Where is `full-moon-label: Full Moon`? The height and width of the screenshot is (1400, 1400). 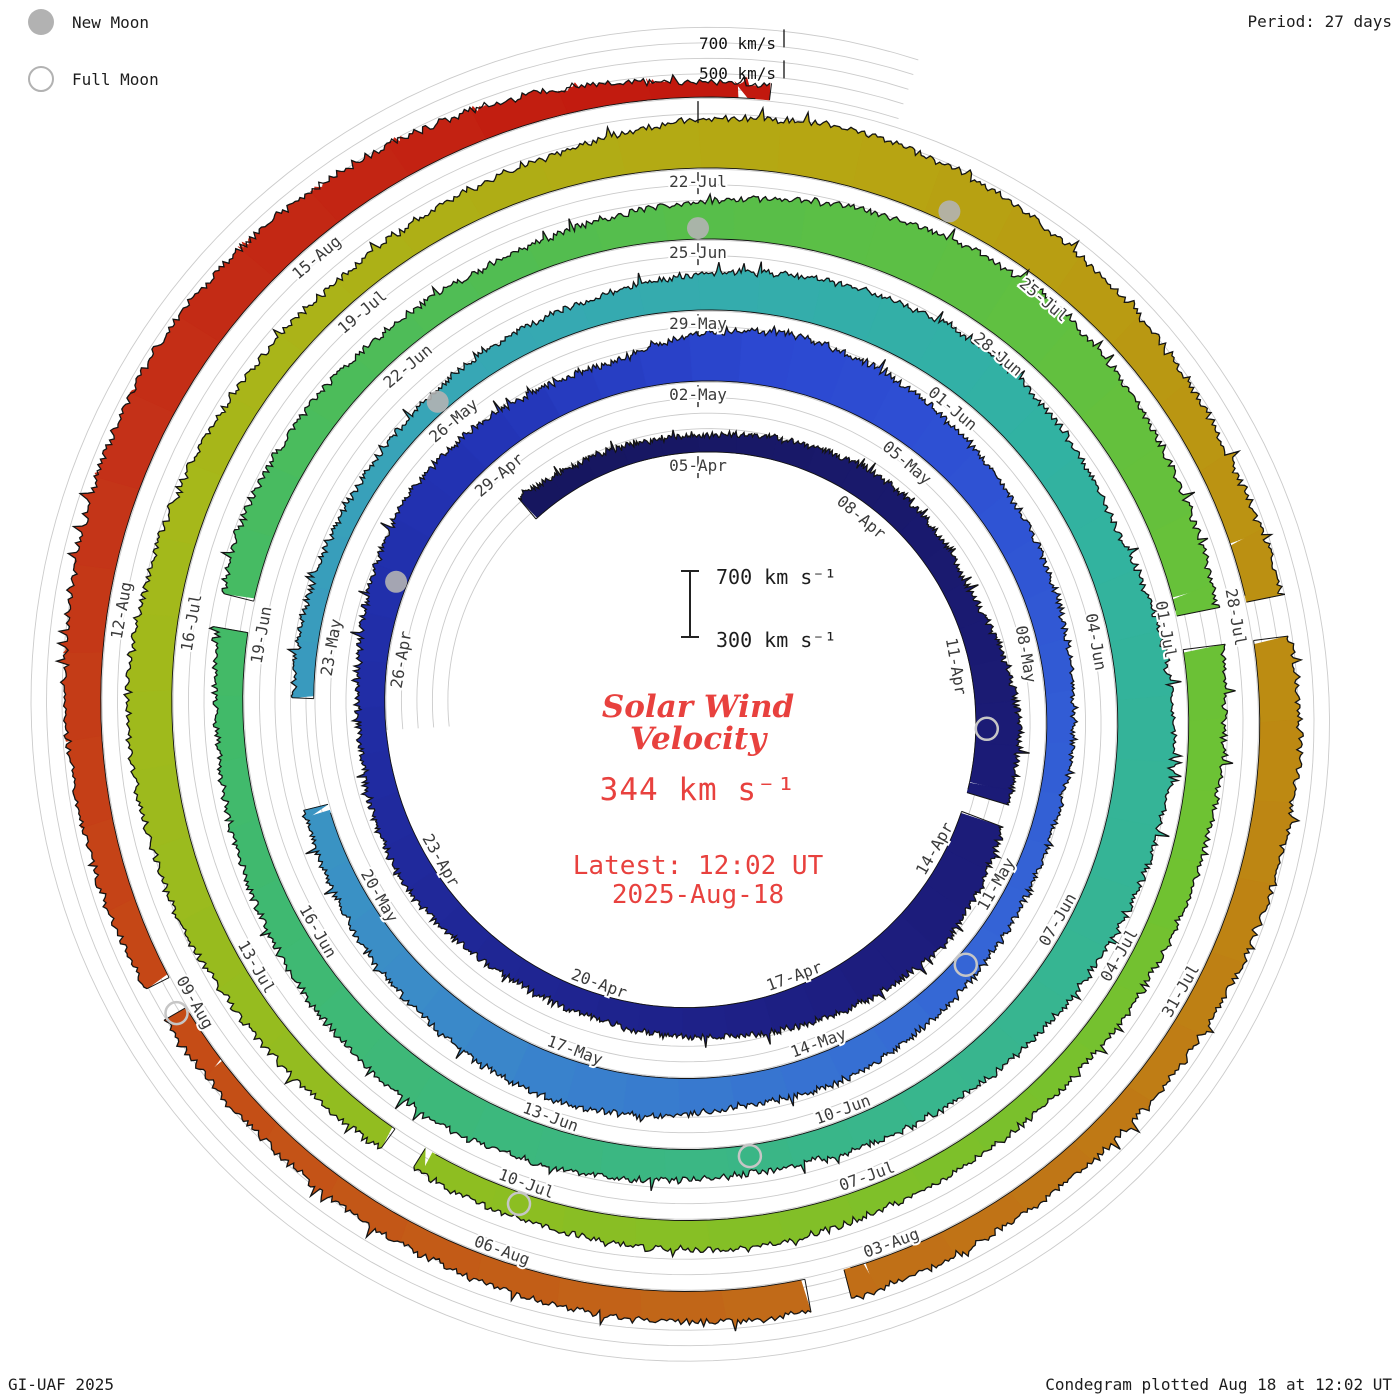 full-moon-label: Full Moon is located at coordinates (115, 79).